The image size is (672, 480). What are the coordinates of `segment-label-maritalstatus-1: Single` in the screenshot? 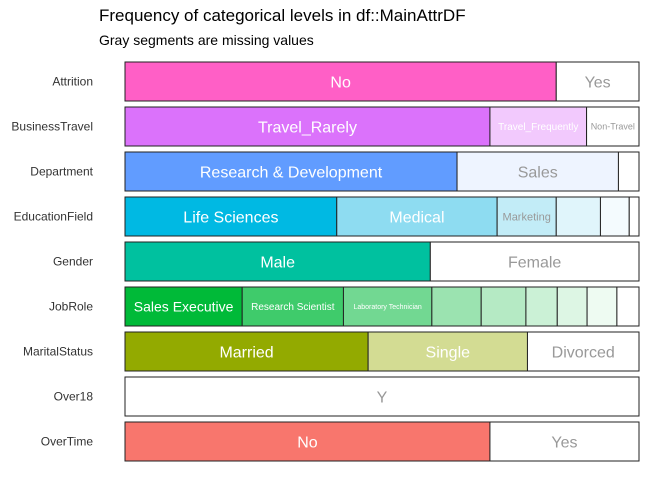 It's located at (448, 352).